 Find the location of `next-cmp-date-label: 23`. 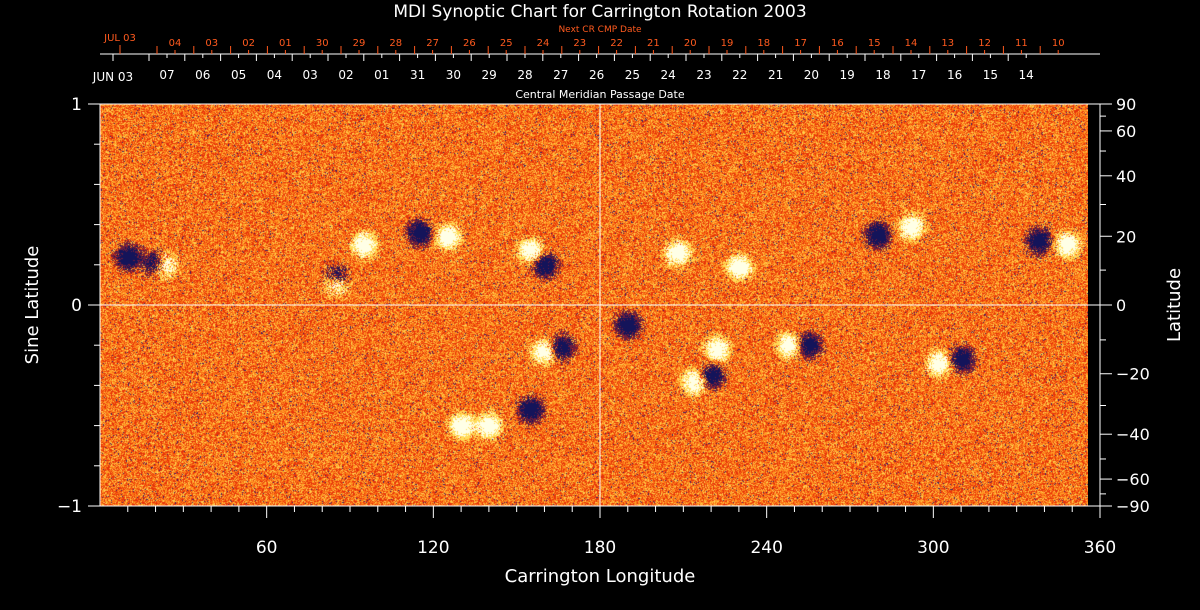

next-cmp-date-label: 23 is located at coordinates (579, 43).